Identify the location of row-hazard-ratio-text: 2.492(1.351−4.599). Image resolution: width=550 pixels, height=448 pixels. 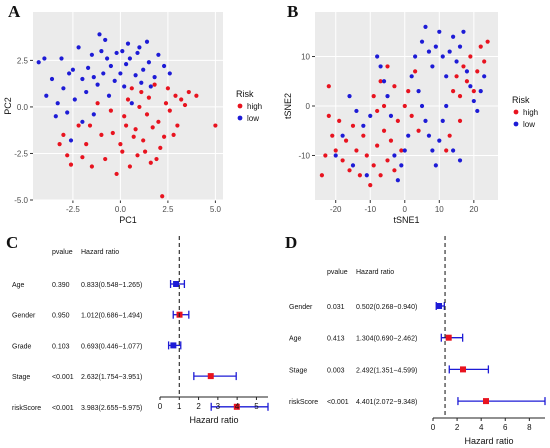
(386, 370).